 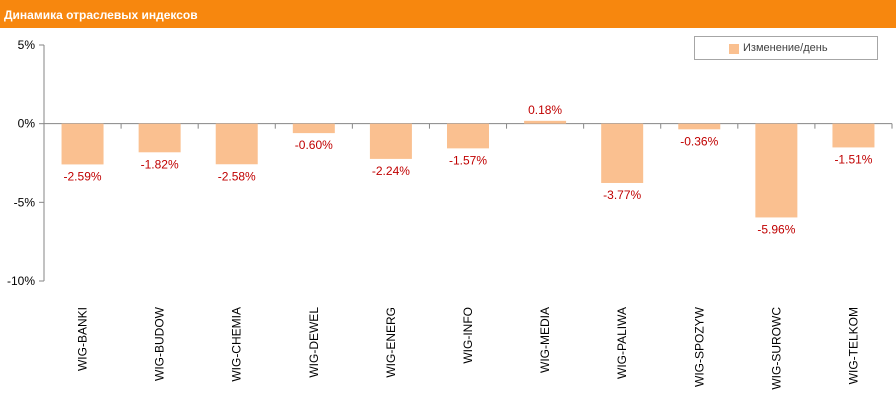 I want to click on category-label: WIG-INFO, so click(x=468, y=335).